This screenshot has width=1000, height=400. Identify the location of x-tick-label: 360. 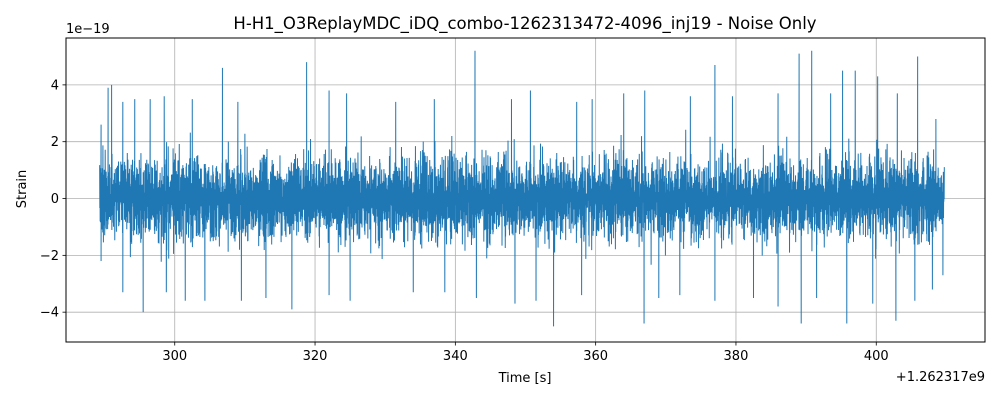
(595, 356).